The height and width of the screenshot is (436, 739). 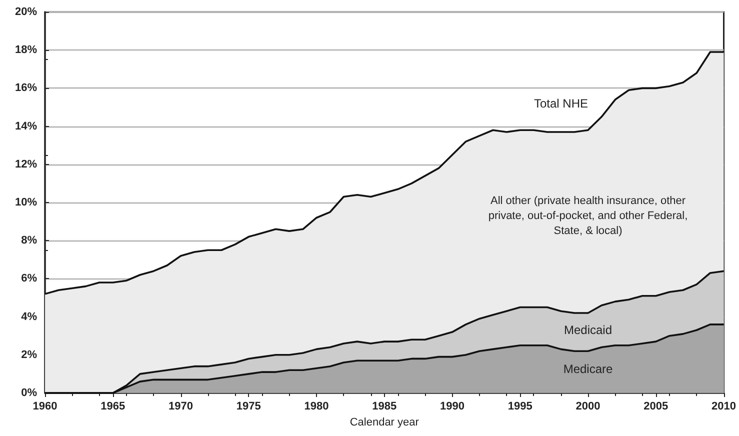 What do you see at coordinates (248, 406) in the screenshot?
I see `x-tick-label: 1975` at bounding box center [248, 406].